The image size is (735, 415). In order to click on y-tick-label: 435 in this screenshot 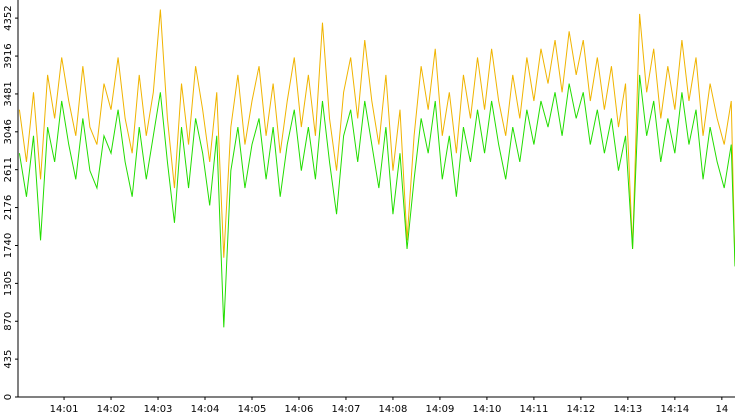, I will do `click(8, 359)`.